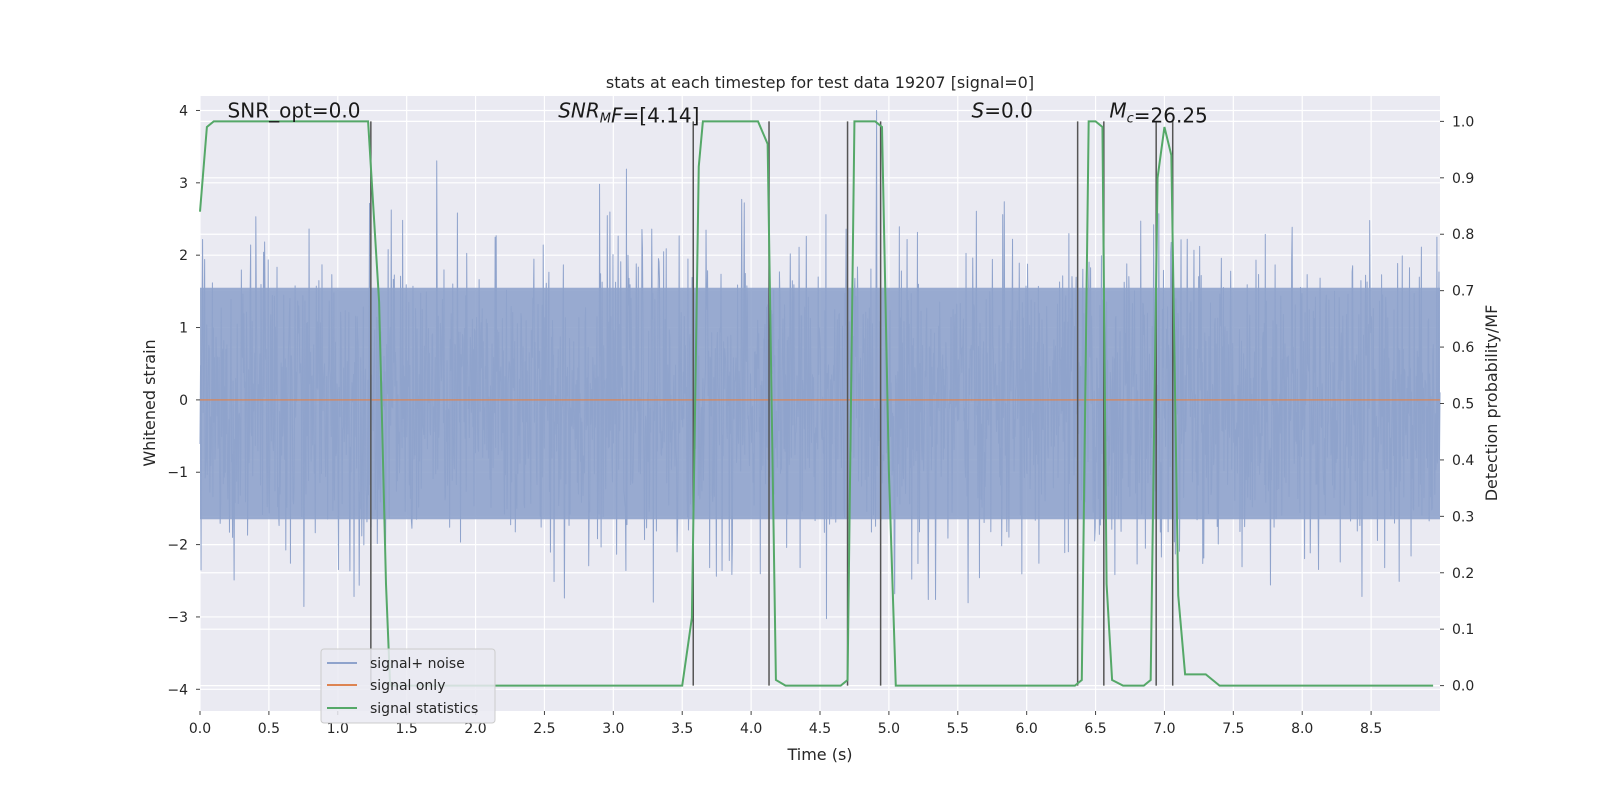  I want to click on x-tick-label: 2.0, so click(475, 729).